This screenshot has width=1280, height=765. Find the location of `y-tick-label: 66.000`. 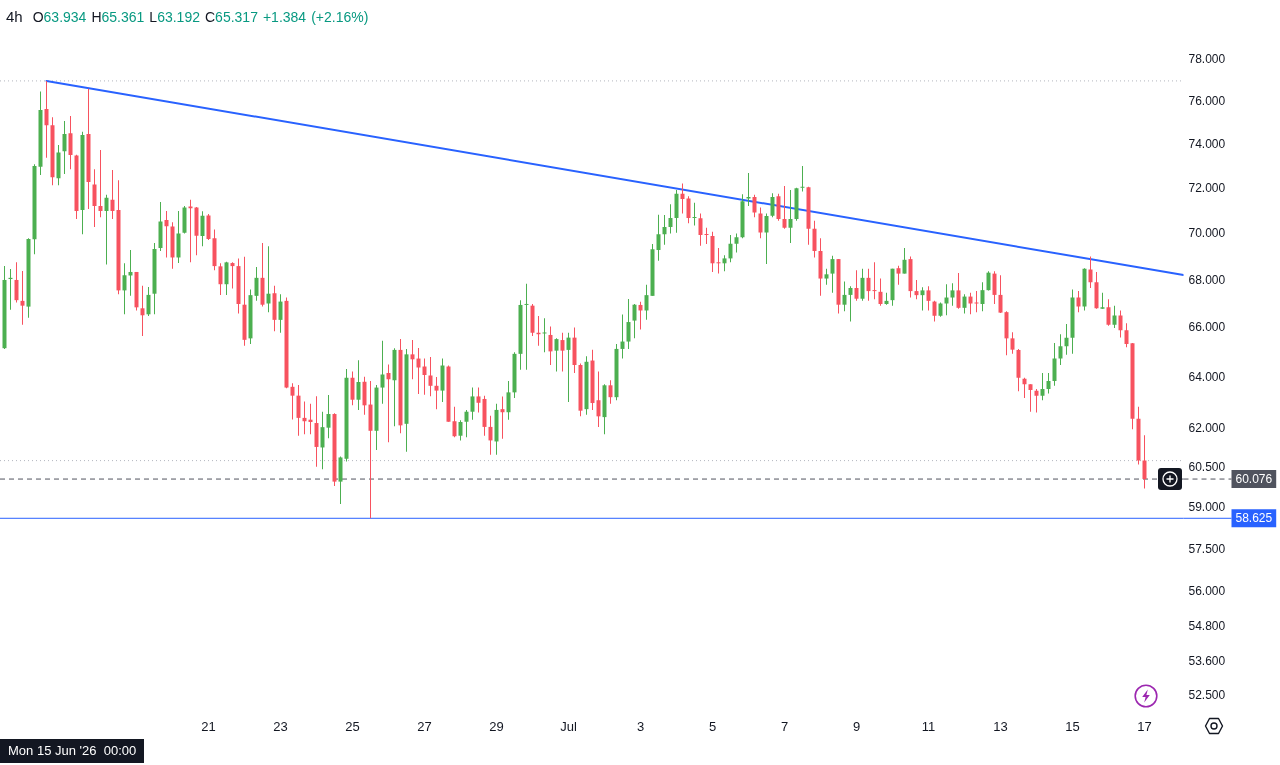

y-tick-label: 66.000 is located at coordinates (1207, 327).